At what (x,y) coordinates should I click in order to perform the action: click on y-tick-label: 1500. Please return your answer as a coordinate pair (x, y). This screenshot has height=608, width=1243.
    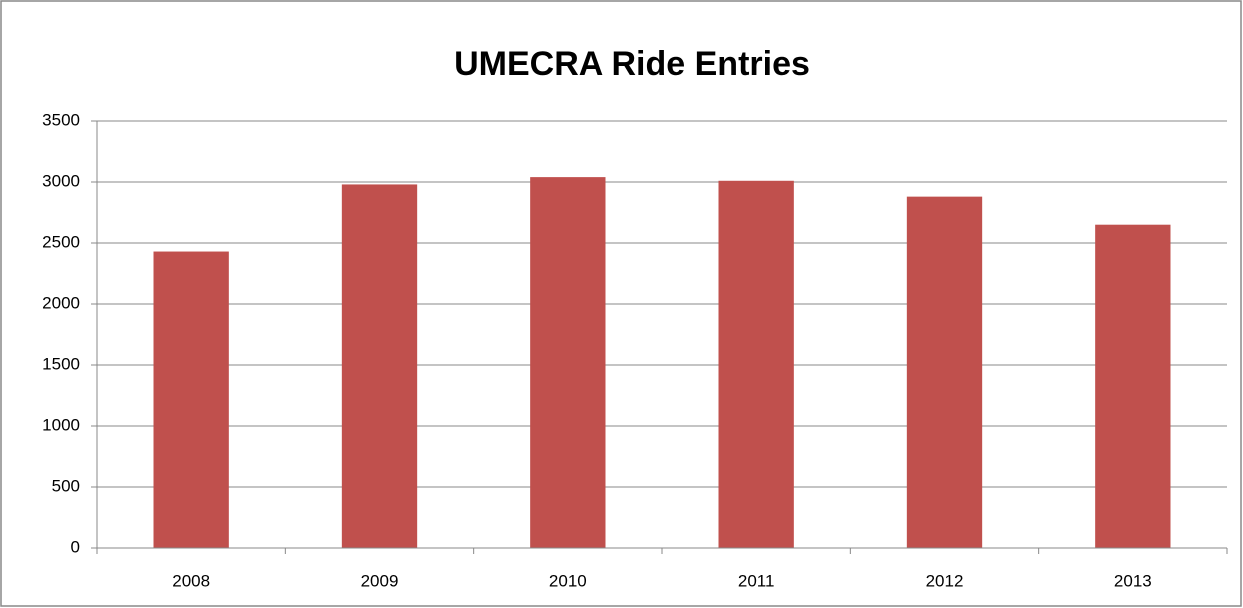
    Looking at the image, I should click on (61, 363).